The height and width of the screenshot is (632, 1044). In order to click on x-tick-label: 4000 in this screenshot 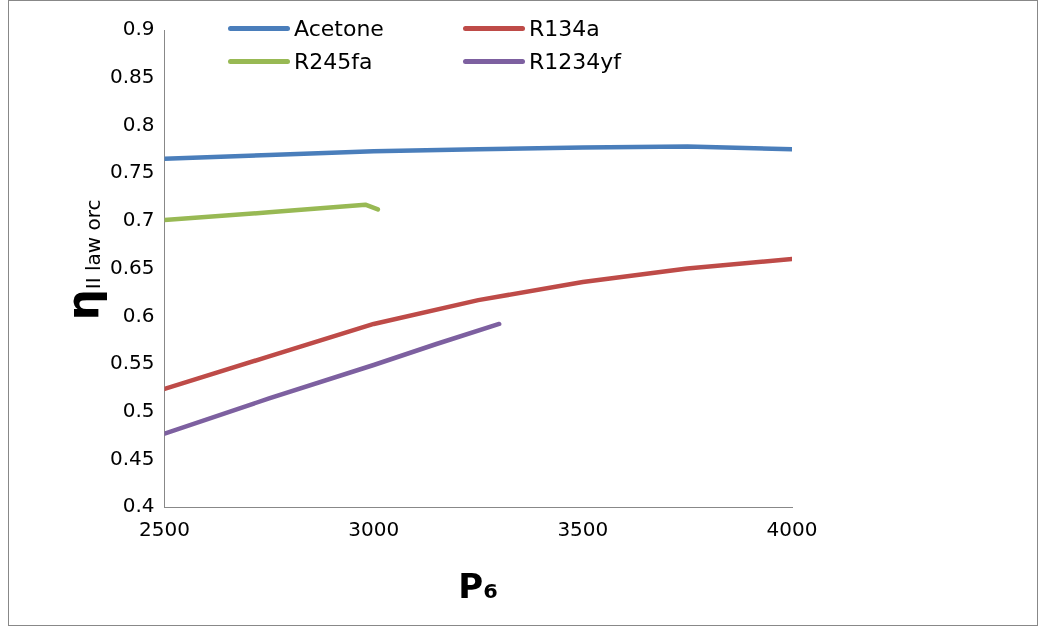, I will do `click(792, 529)`.